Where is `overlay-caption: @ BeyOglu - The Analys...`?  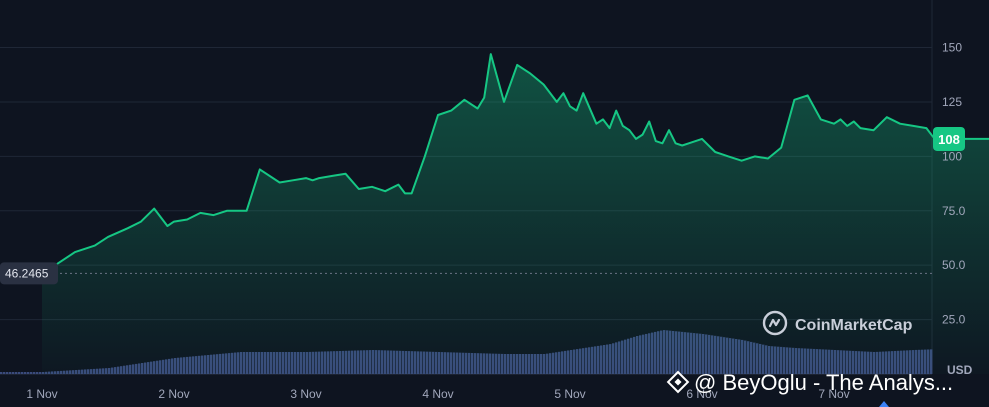
overlay-caption: @ BeyOglu - The Analys... is located at coordinates (823, 382).